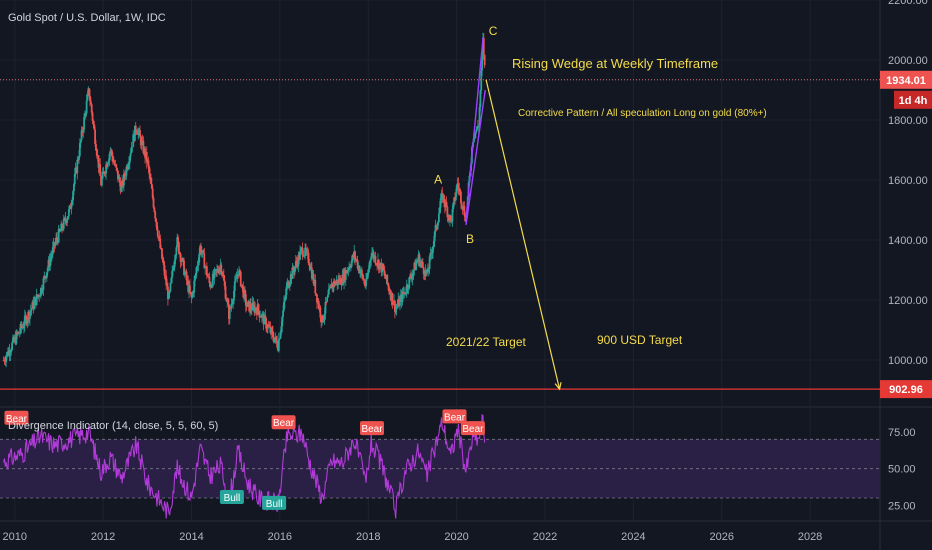  I want to click on y-tick-label: 2000.00, so click(908, 61).